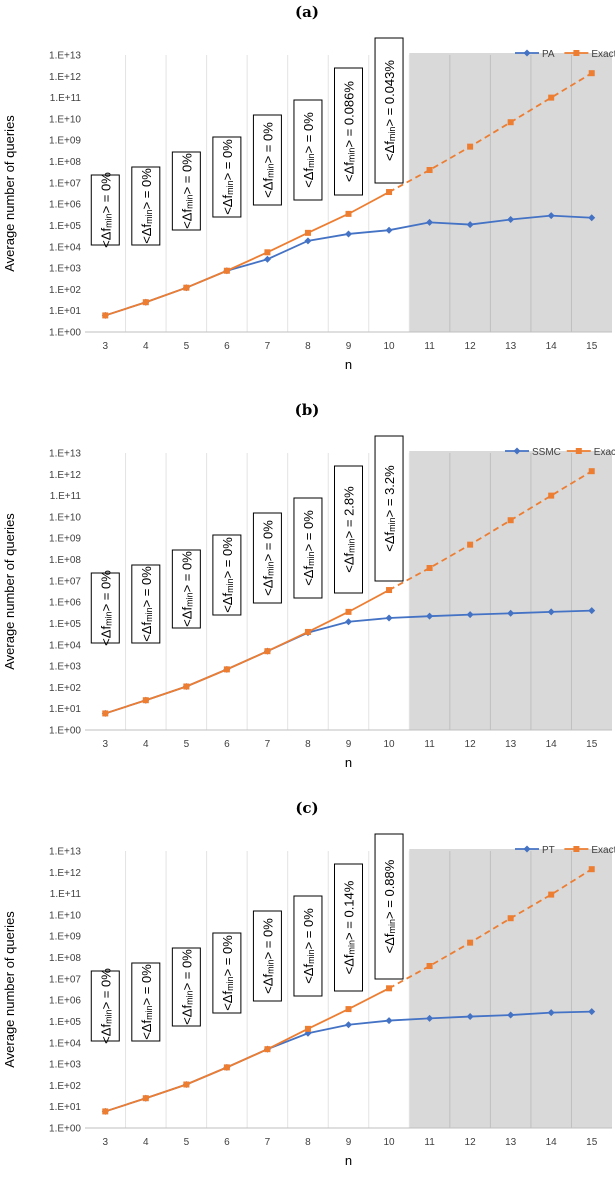  I want to click on y-tick-label: 1.E+13, so click(65, 454).